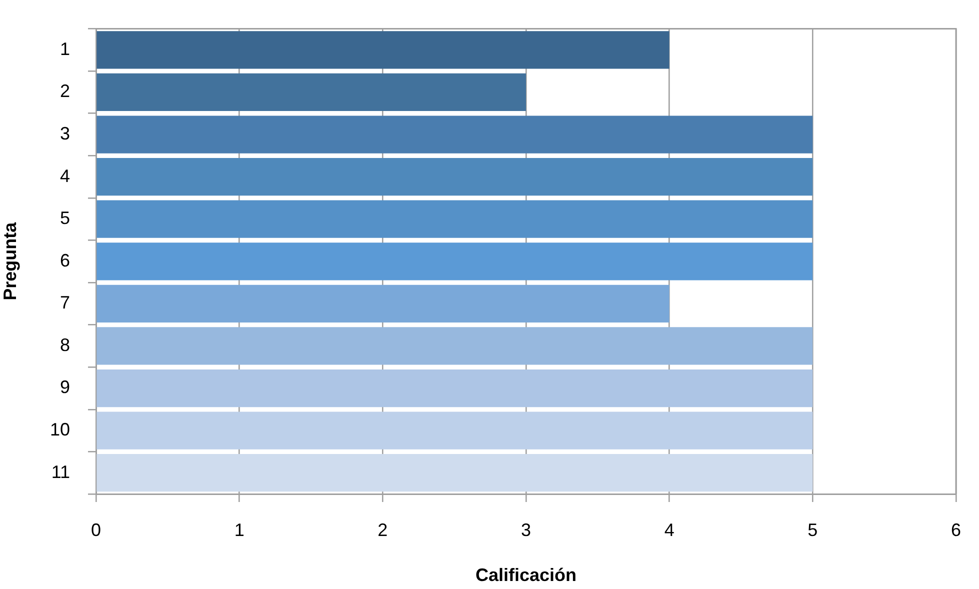 The height and width of the screenshot is (589, 979). I want to click on y-tick-label: 10, so click(60, 430).